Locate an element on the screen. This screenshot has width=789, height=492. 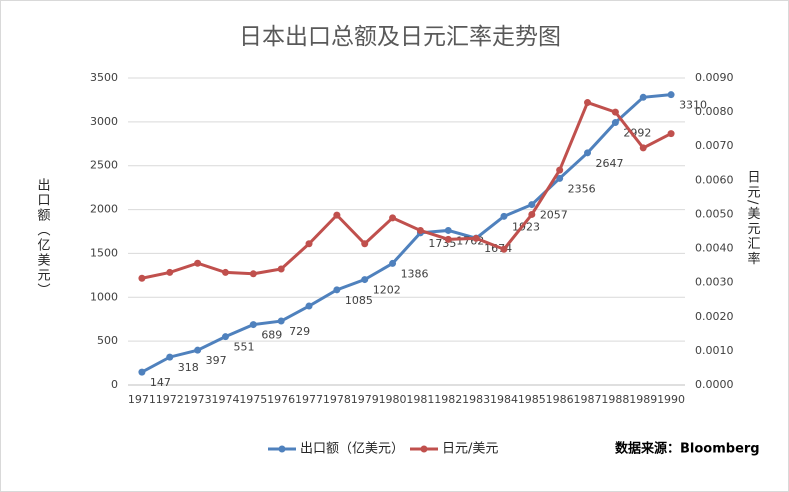
y2-tick-label: 0.0080 is located at coordinates (714, 111).